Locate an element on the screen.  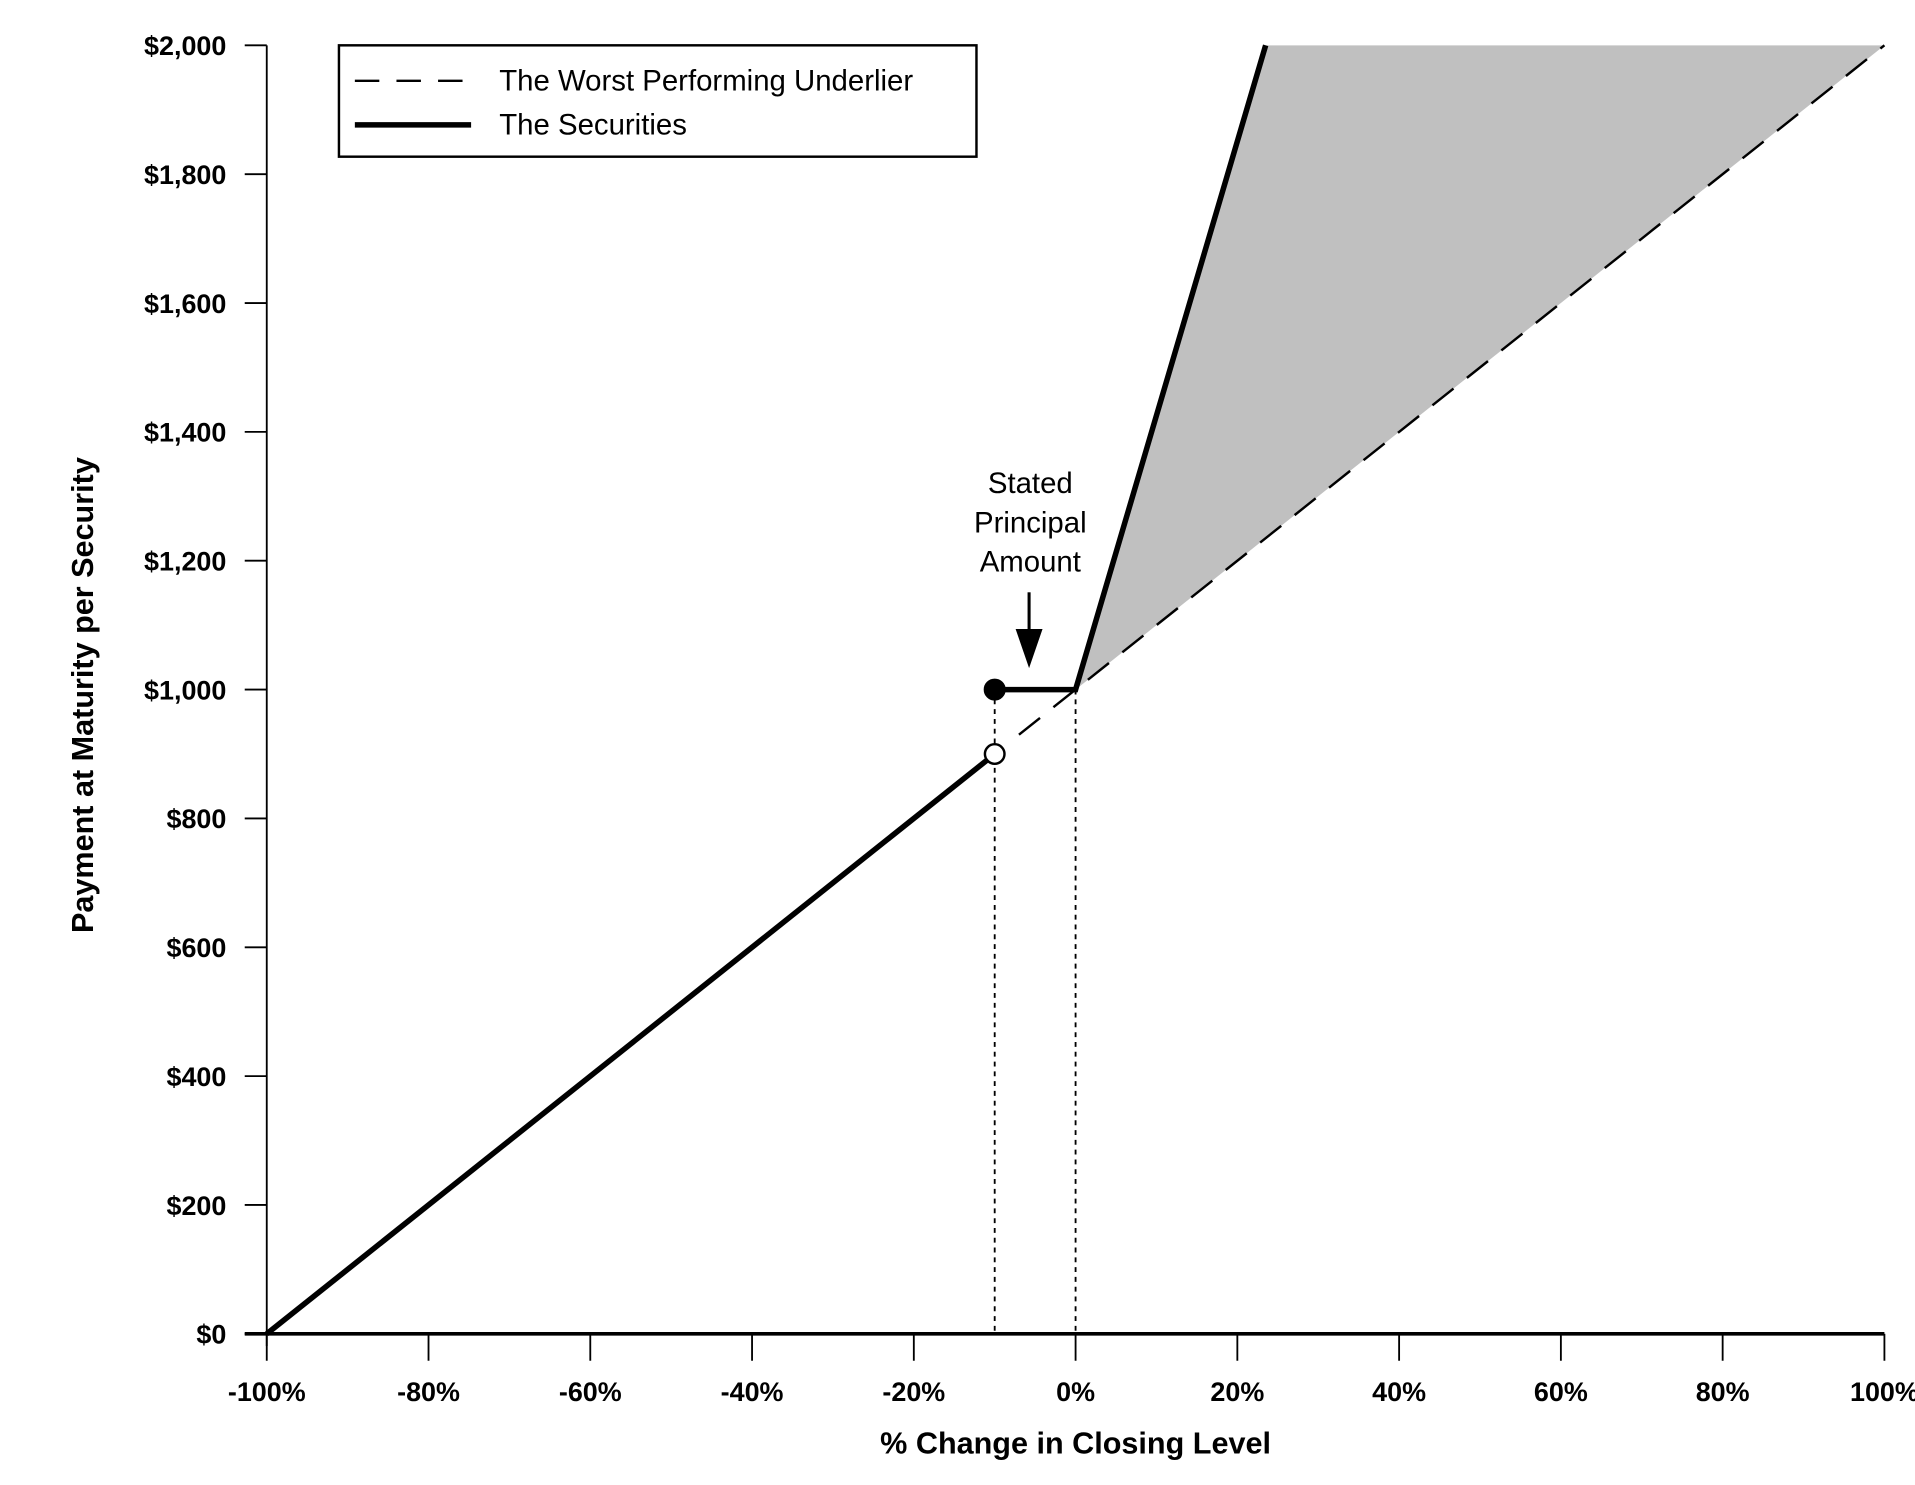
annotation: Stated Principal Amount is located at coordinates (1030, 568).